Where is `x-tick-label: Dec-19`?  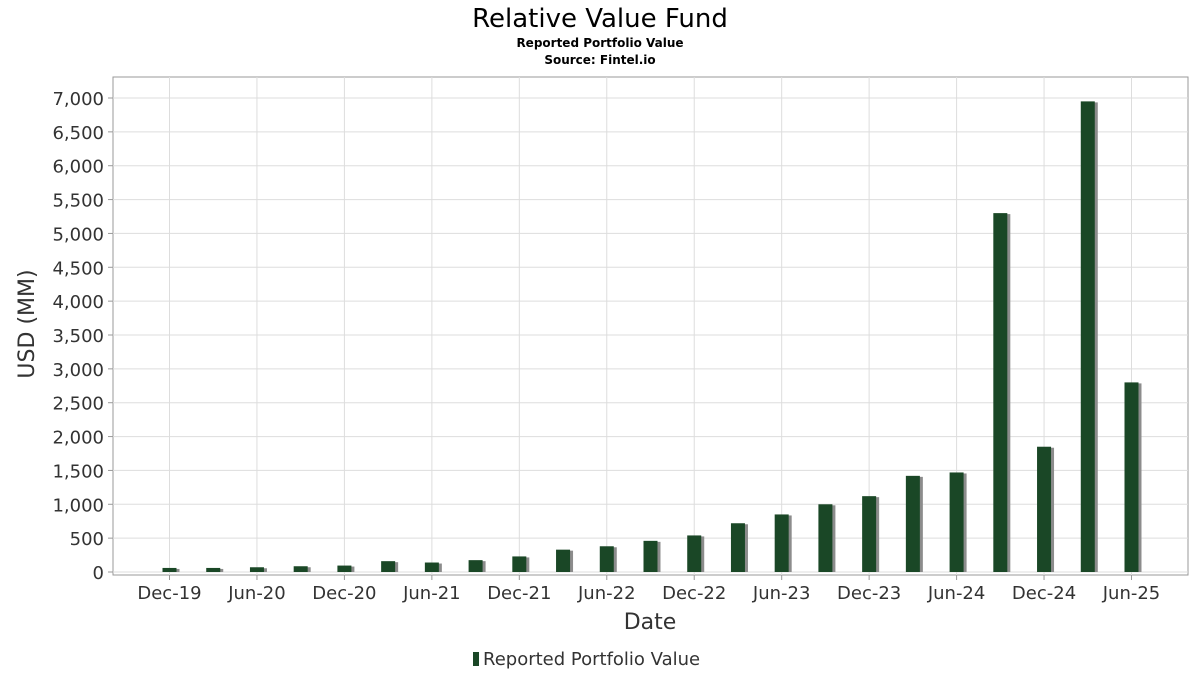 x-tick-label: Dec-19 is located at coordinates (169, 593).